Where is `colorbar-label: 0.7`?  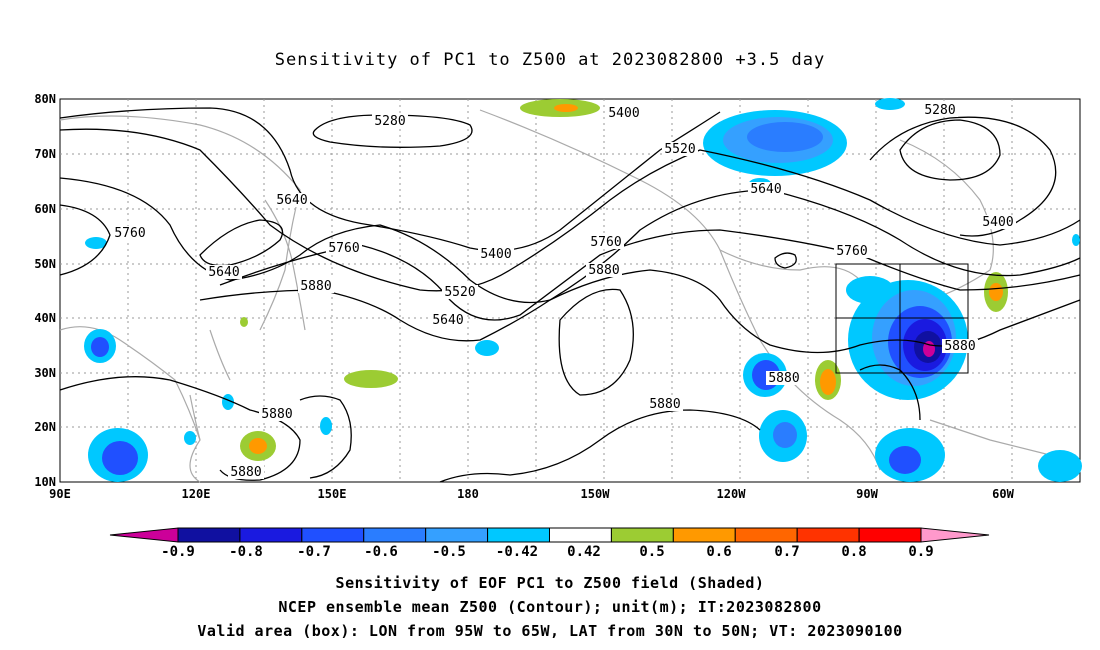 colorbar-label: 0.7 is located at coordinates (787, 552).